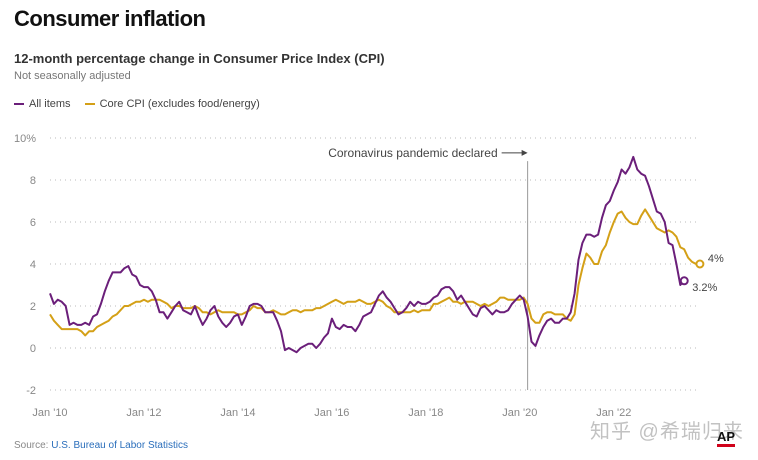 The height and width of the screenshot is (460, 758). What do you see at coordinates (119, 445) in the screenshot?
I see `source-link: U.S. Bureau of Labor Statistics` at bounding box center [119, 445].